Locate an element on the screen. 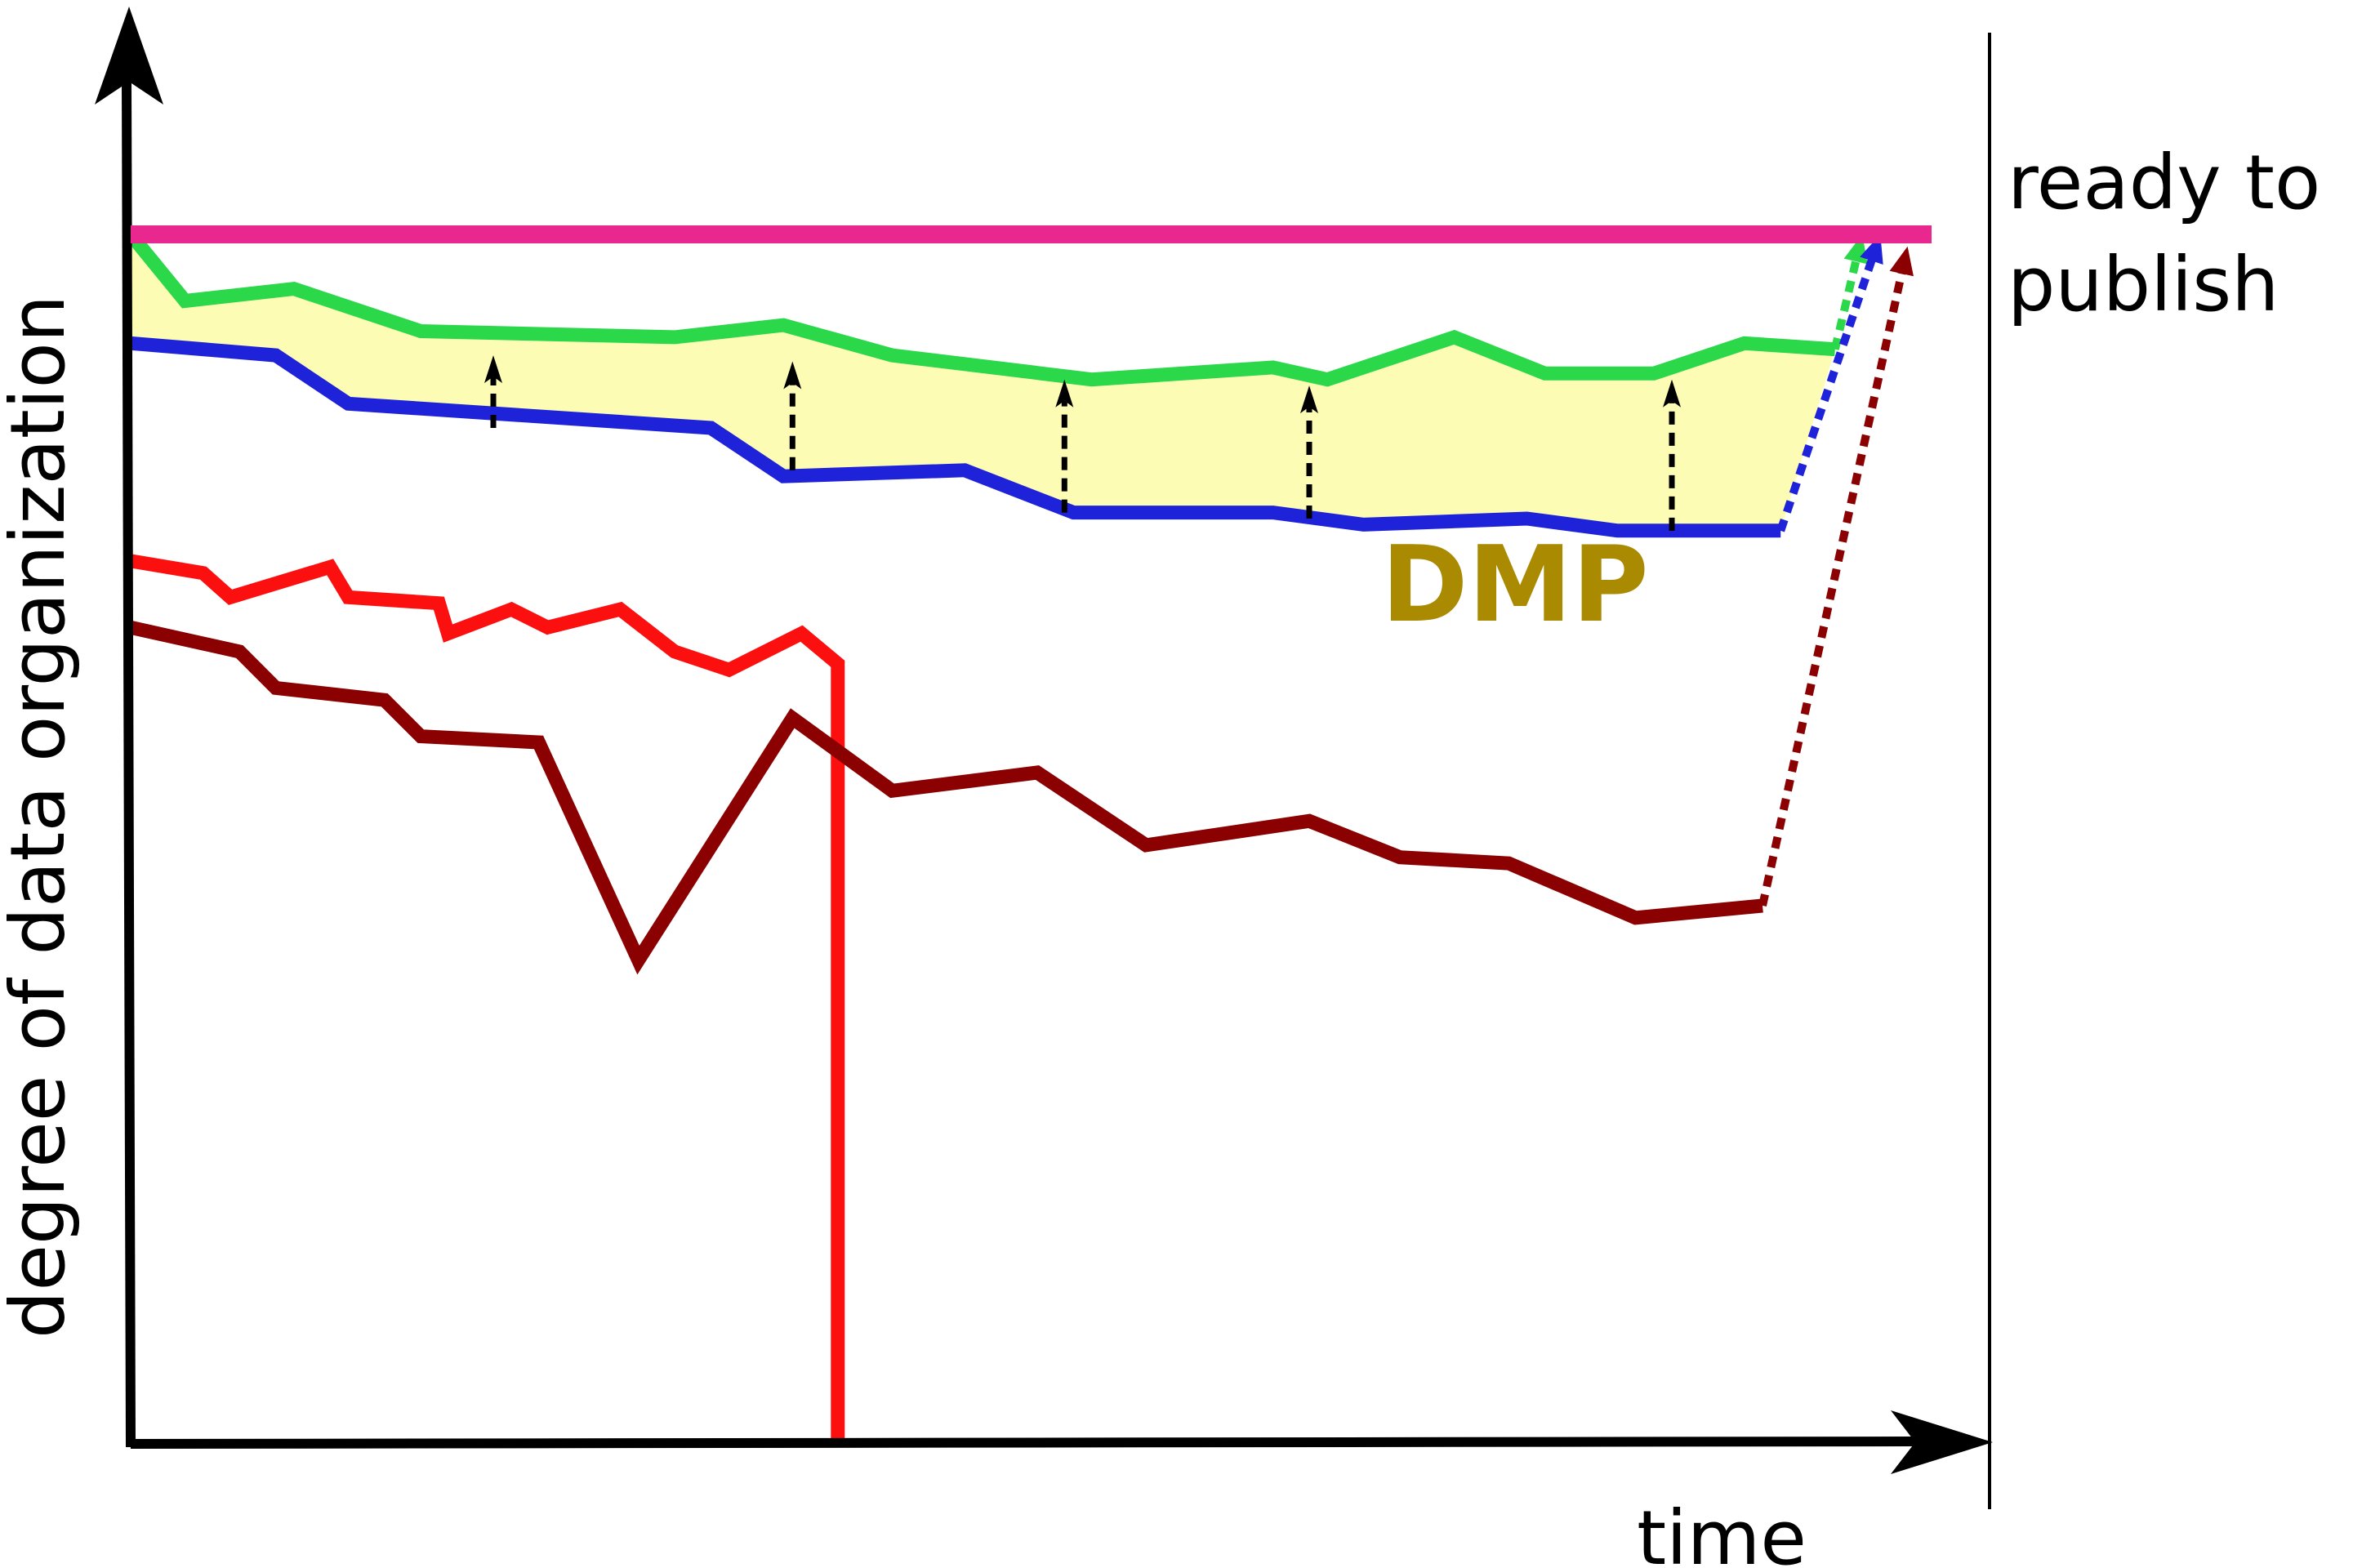 The height and width of the screenshot is (1568, 2353). threshold-label-line-1: ready to is located at coordinates (2164, 182).